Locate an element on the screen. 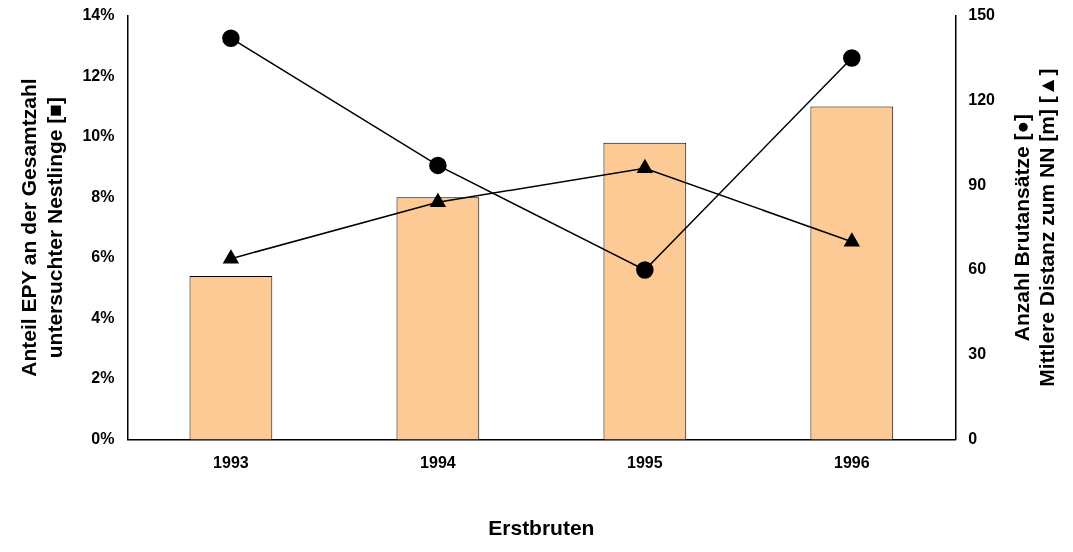  y-tick-label: 4% is located at coordinates (103, 317).